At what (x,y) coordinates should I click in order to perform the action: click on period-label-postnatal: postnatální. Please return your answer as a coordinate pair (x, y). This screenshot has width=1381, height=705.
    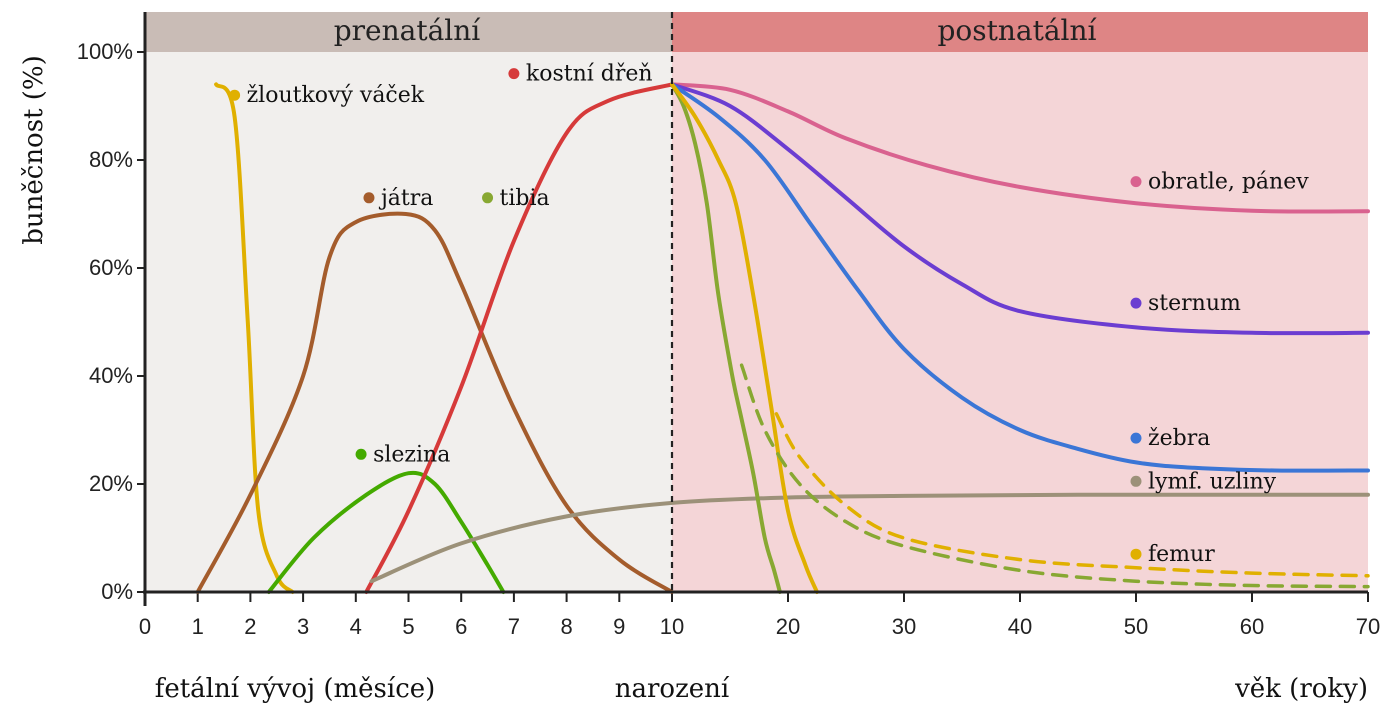
    Looking at the image, I should click on (1017, 30).